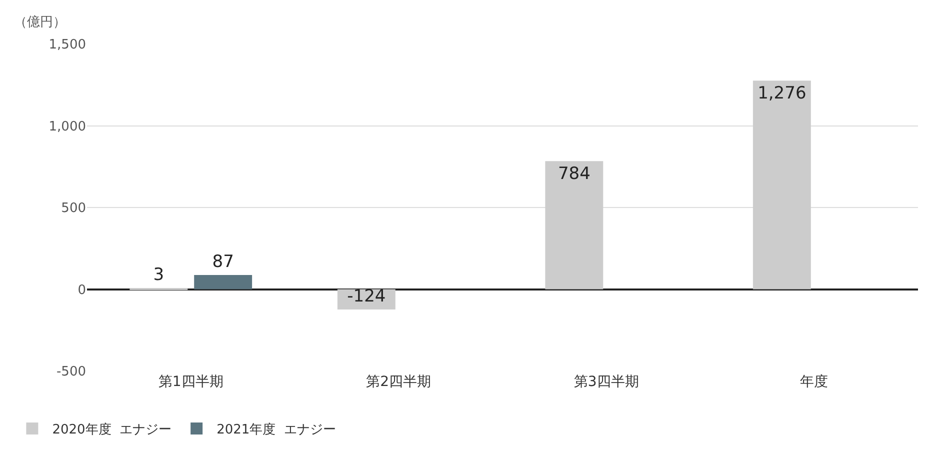  I want to click on y-axis-title: （億円）, so click(40, 22).